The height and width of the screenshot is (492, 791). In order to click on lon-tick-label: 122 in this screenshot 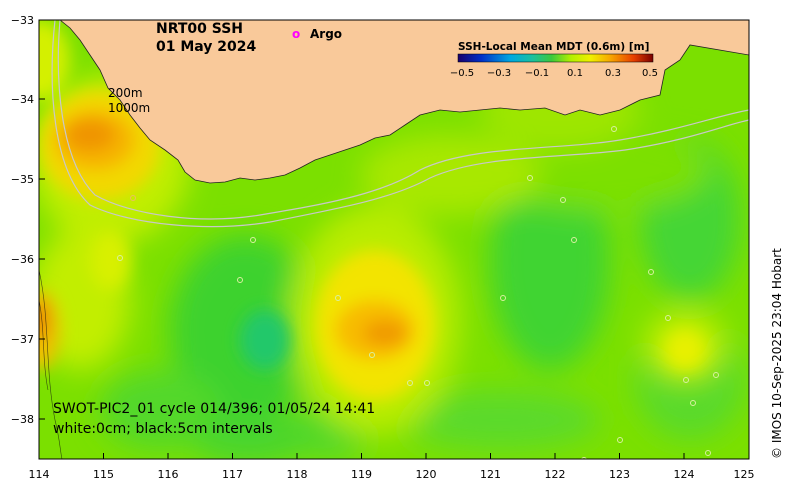, I will do `click(555, 474)`.